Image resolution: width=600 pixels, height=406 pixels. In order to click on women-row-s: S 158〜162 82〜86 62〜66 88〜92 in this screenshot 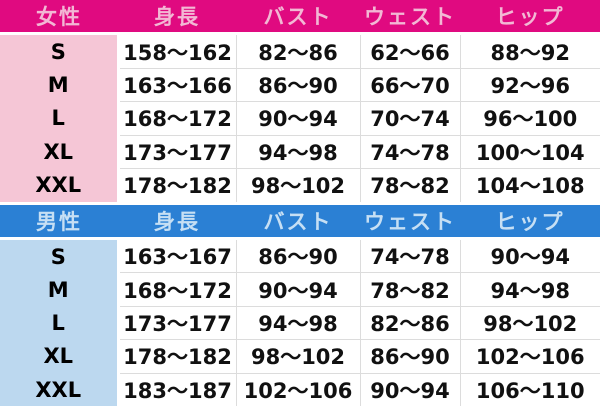, I will do `click(300, 51)`.